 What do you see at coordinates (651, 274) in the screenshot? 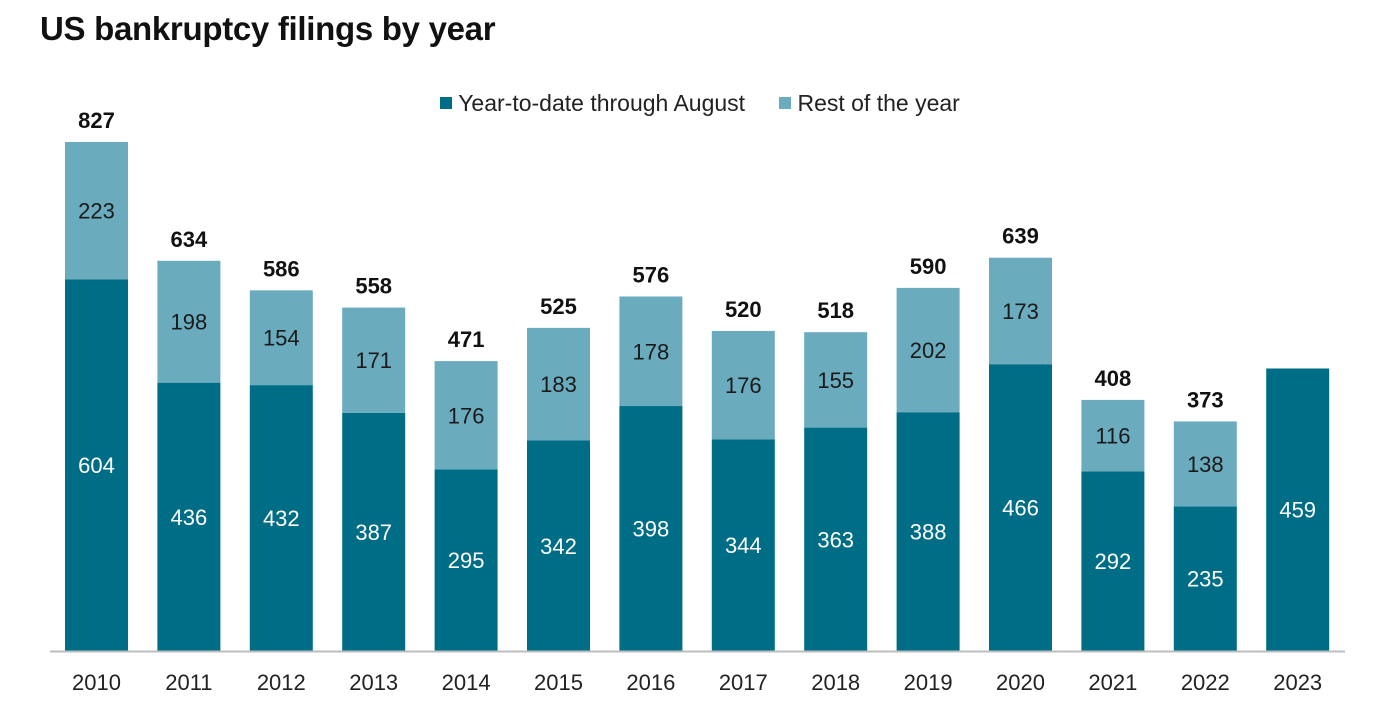
I see `total-label-2016: 576` at bounding box center [651, 274].